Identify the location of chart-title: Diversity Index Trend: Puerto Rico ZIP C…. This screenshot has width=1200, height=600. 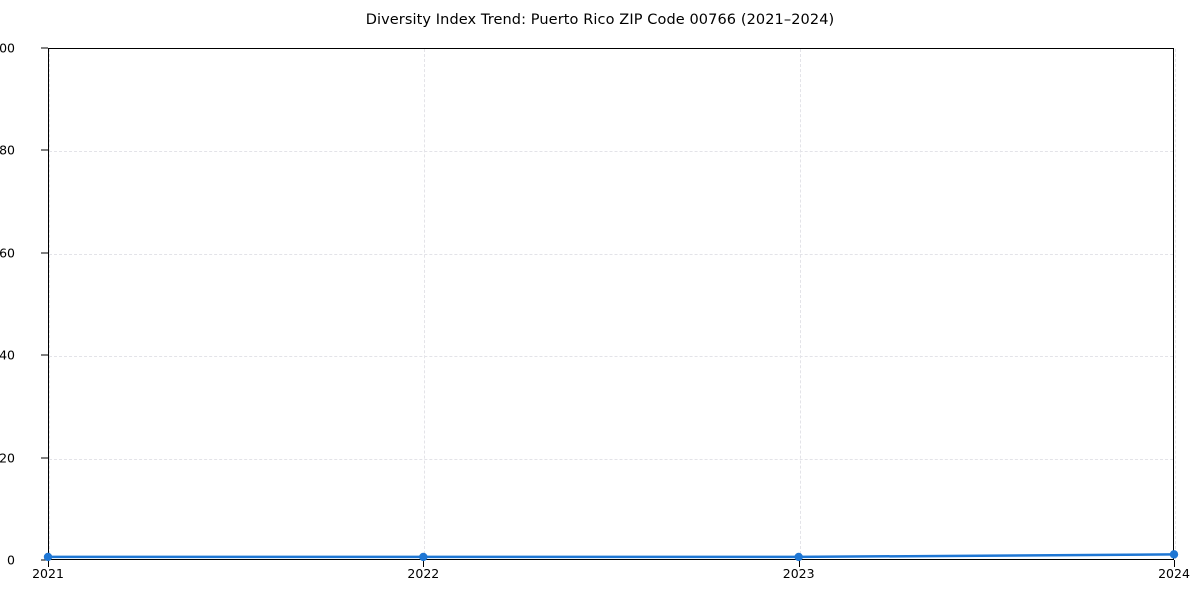
(600, 20).